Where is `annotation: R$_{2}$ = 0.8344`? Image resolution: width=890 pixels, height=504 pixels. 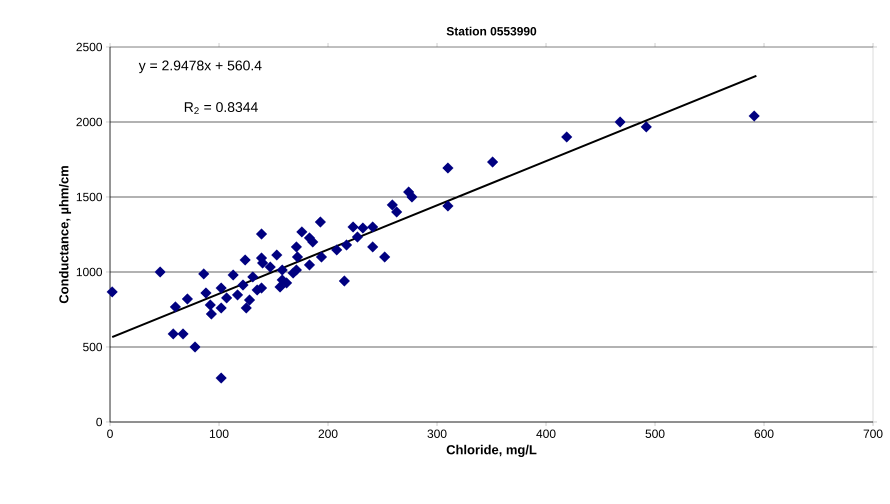
annotation: R$_{2}$ = 0.8344 is located at coordinates (221, 108).